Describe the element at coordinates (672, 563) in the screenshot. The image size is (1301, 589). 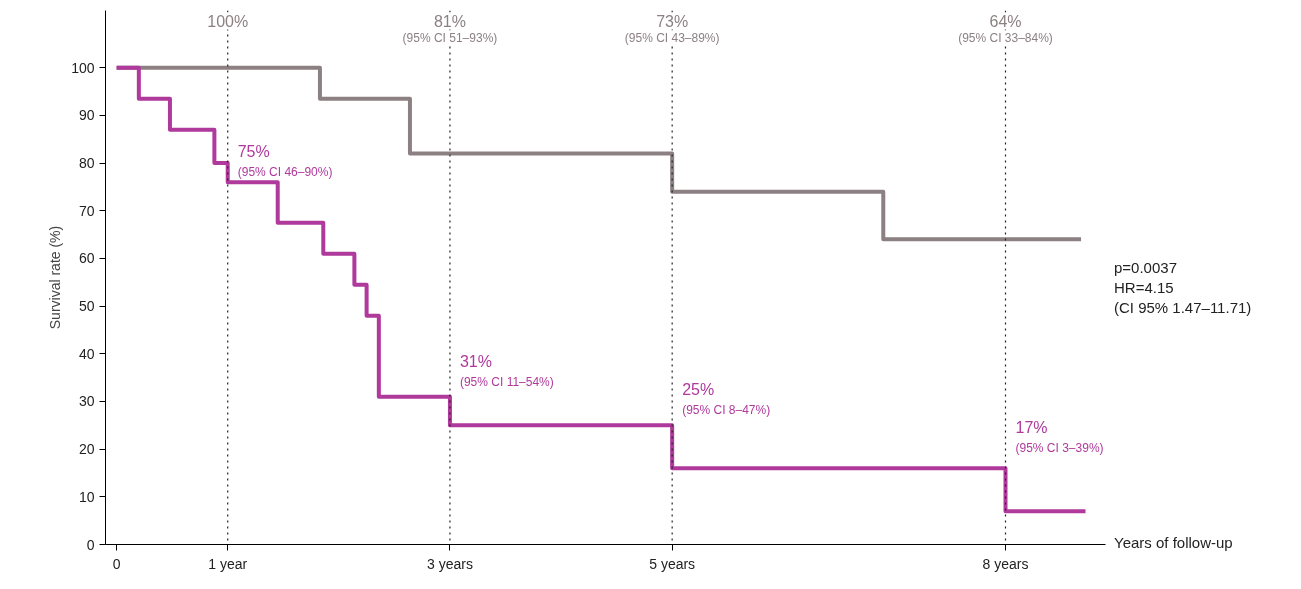
I see `x-tick-label: 5 years` at that location.